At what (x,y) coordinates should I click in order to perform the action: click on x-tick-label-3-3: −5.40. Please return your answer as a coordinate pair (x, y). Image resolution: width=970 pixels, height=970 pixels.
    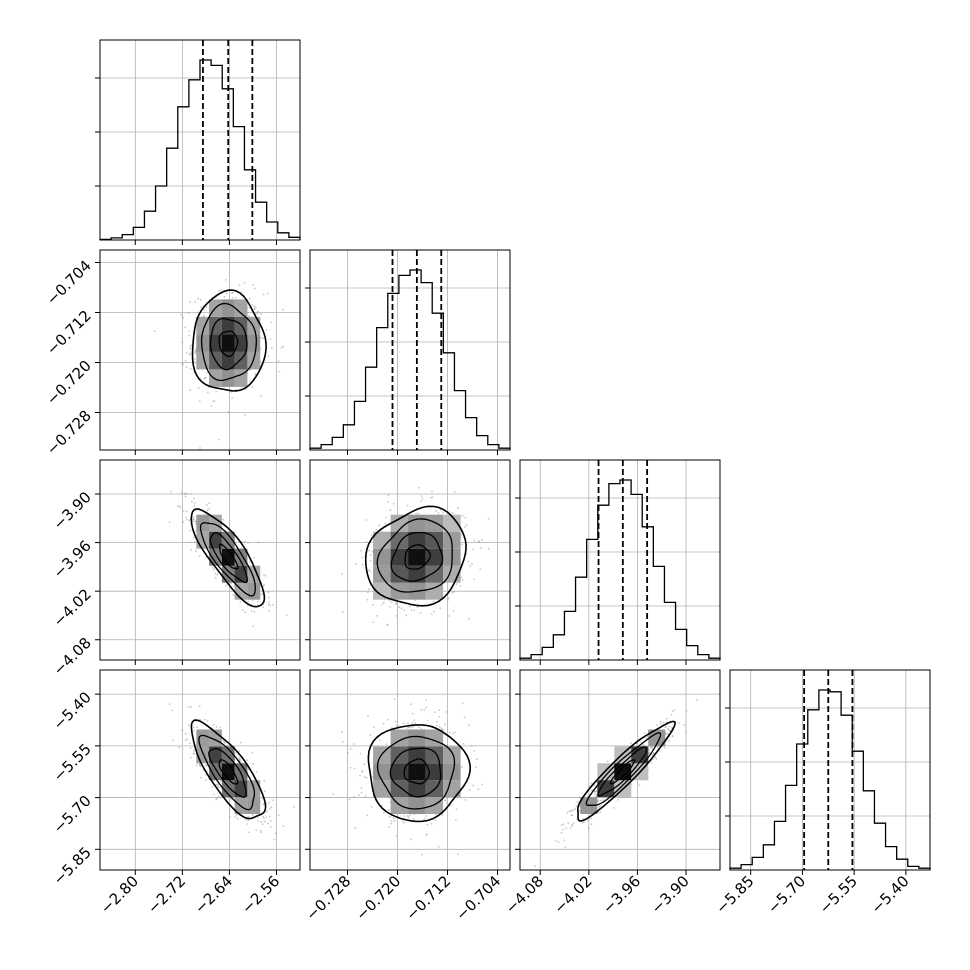
    Looking at the image, I should click on (889, 894).